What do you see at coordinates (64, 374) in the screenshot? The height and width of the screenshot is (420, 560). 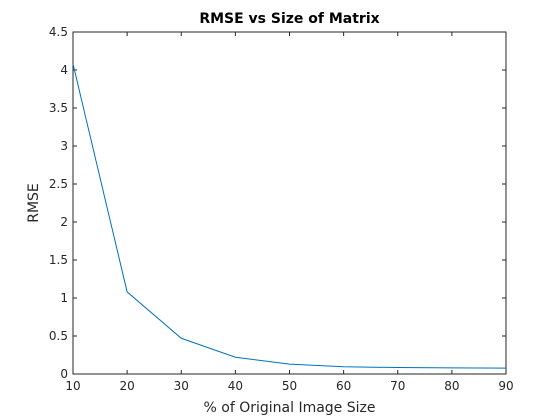 I see `y-tick-label: 0` at bounding box center [64, 374].